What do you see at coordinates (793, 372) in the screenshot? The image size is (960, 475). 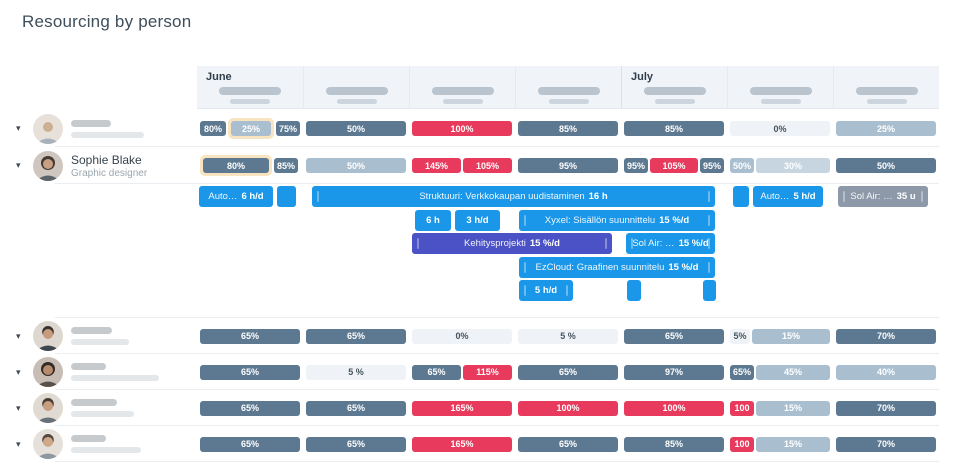 I see `capacity-bar: 45%` at bounding box center [793, 372].